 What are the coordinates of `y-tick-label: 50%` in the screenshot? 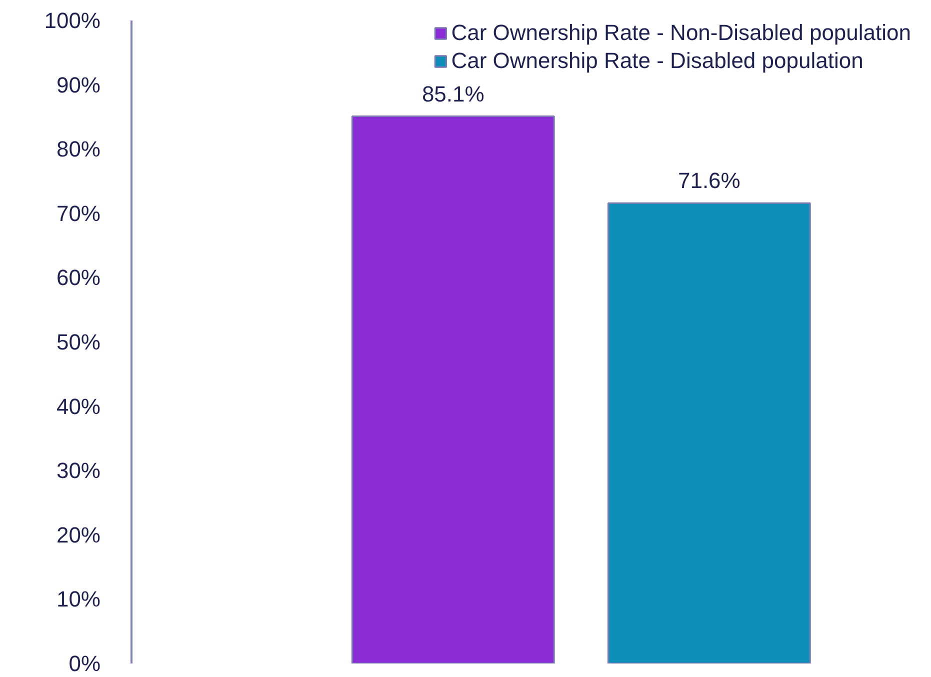 It's located at (78, 342).